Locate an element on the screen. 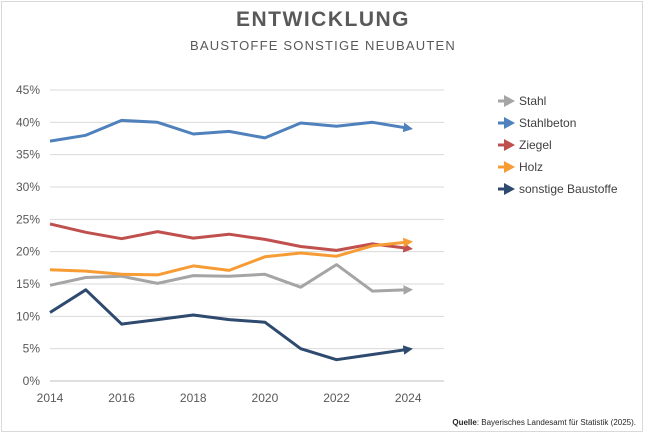  series-line-holz is located at coordinates (231, 257).